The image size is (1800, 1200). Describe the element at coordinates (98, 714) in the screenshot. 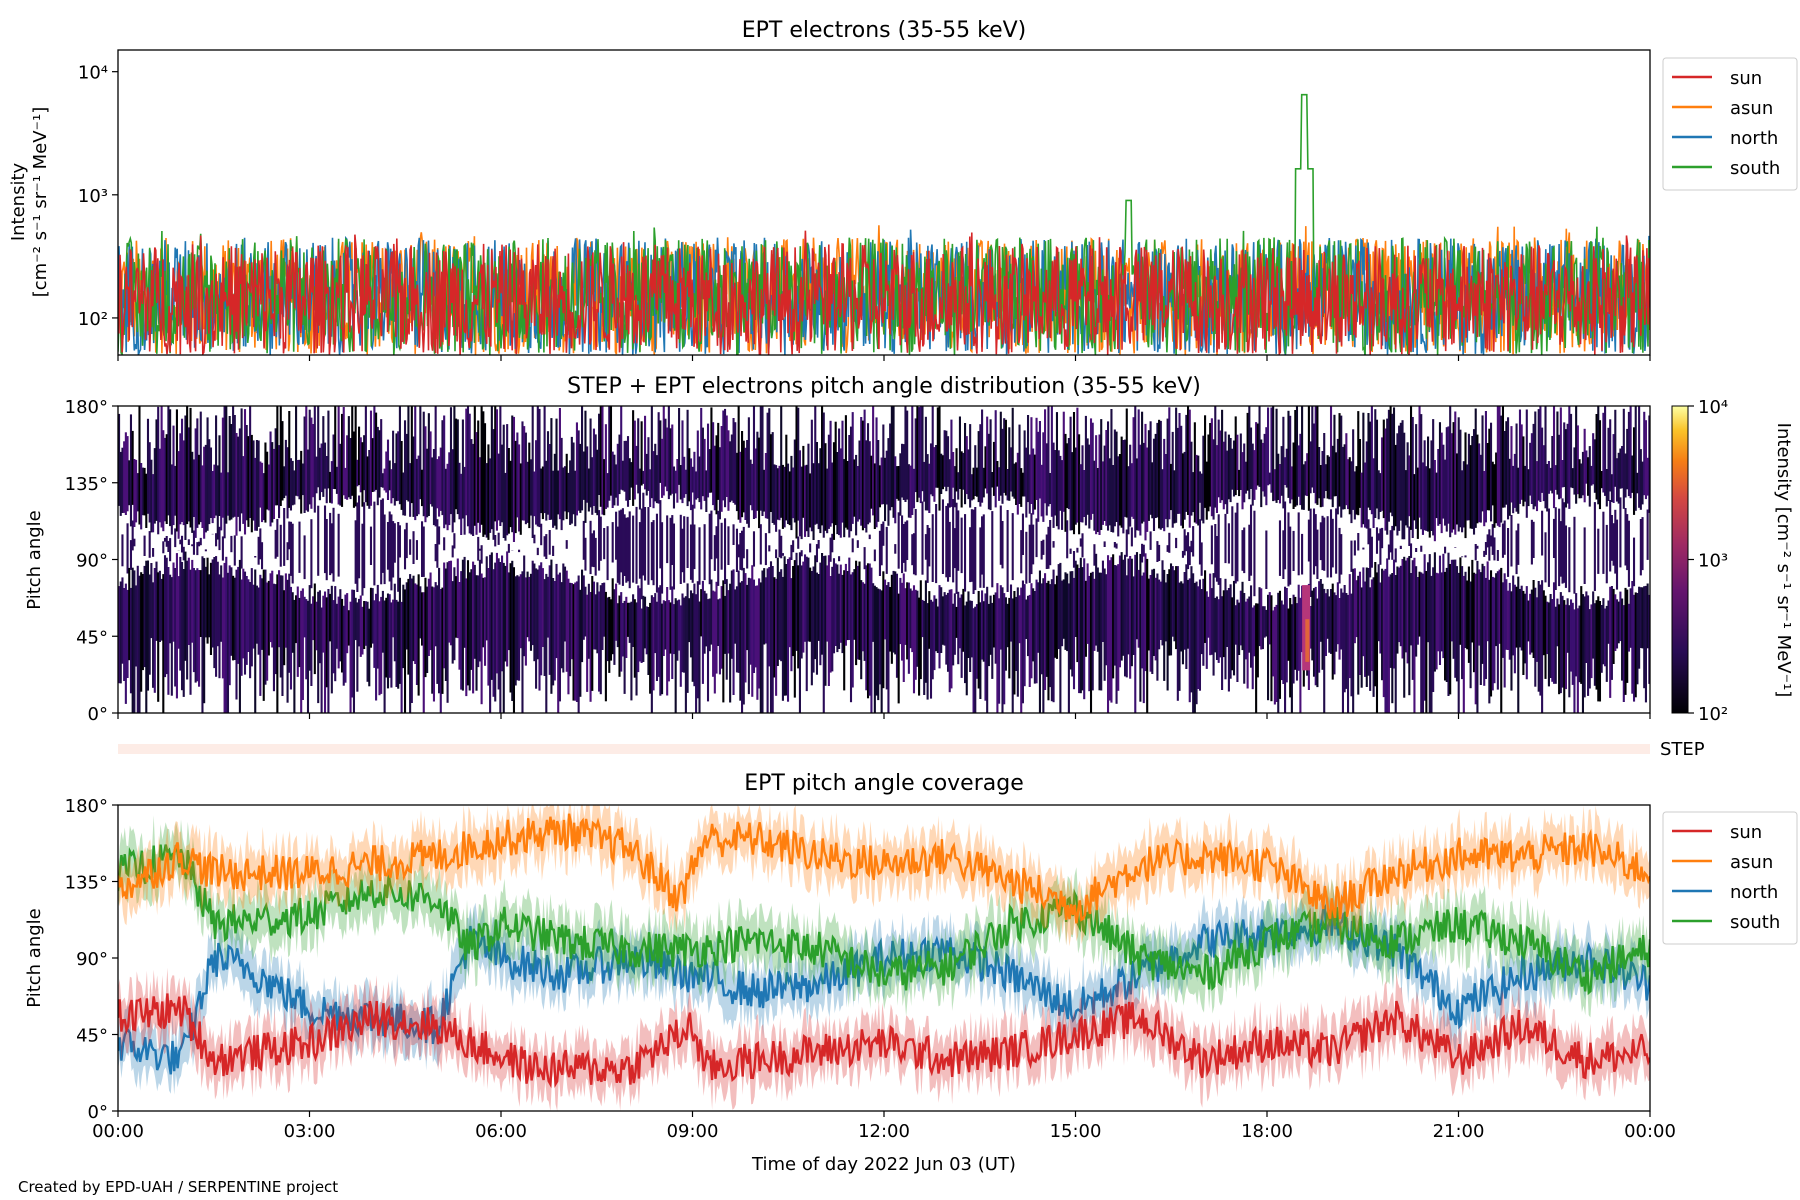

I see `panel2-ytick-label: 0°` at that location.